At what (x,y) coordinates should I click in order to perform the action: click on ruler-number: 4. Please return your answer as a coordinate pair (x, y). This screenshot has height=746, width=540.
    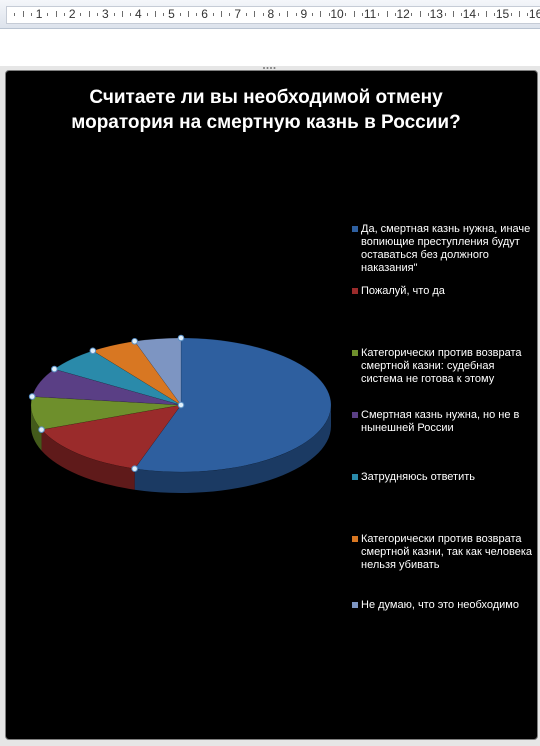
    Looking at the image, I should click on (138, 14).